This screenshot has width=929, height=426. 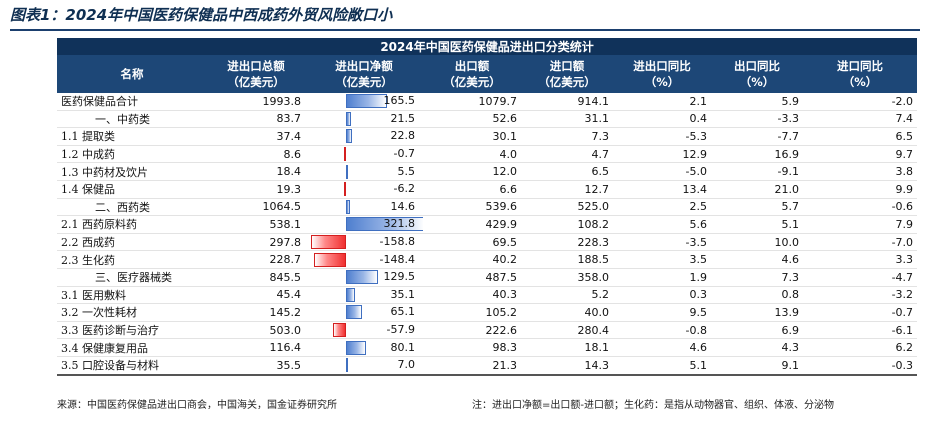 What do you see at coordinates (487, 242) in the screenshot?
I see `table-row: 2.2 西成药 297.8 -158.8 69.5 228.3 -3.5 10.0 -7.0` at bounding box center [487, 242].